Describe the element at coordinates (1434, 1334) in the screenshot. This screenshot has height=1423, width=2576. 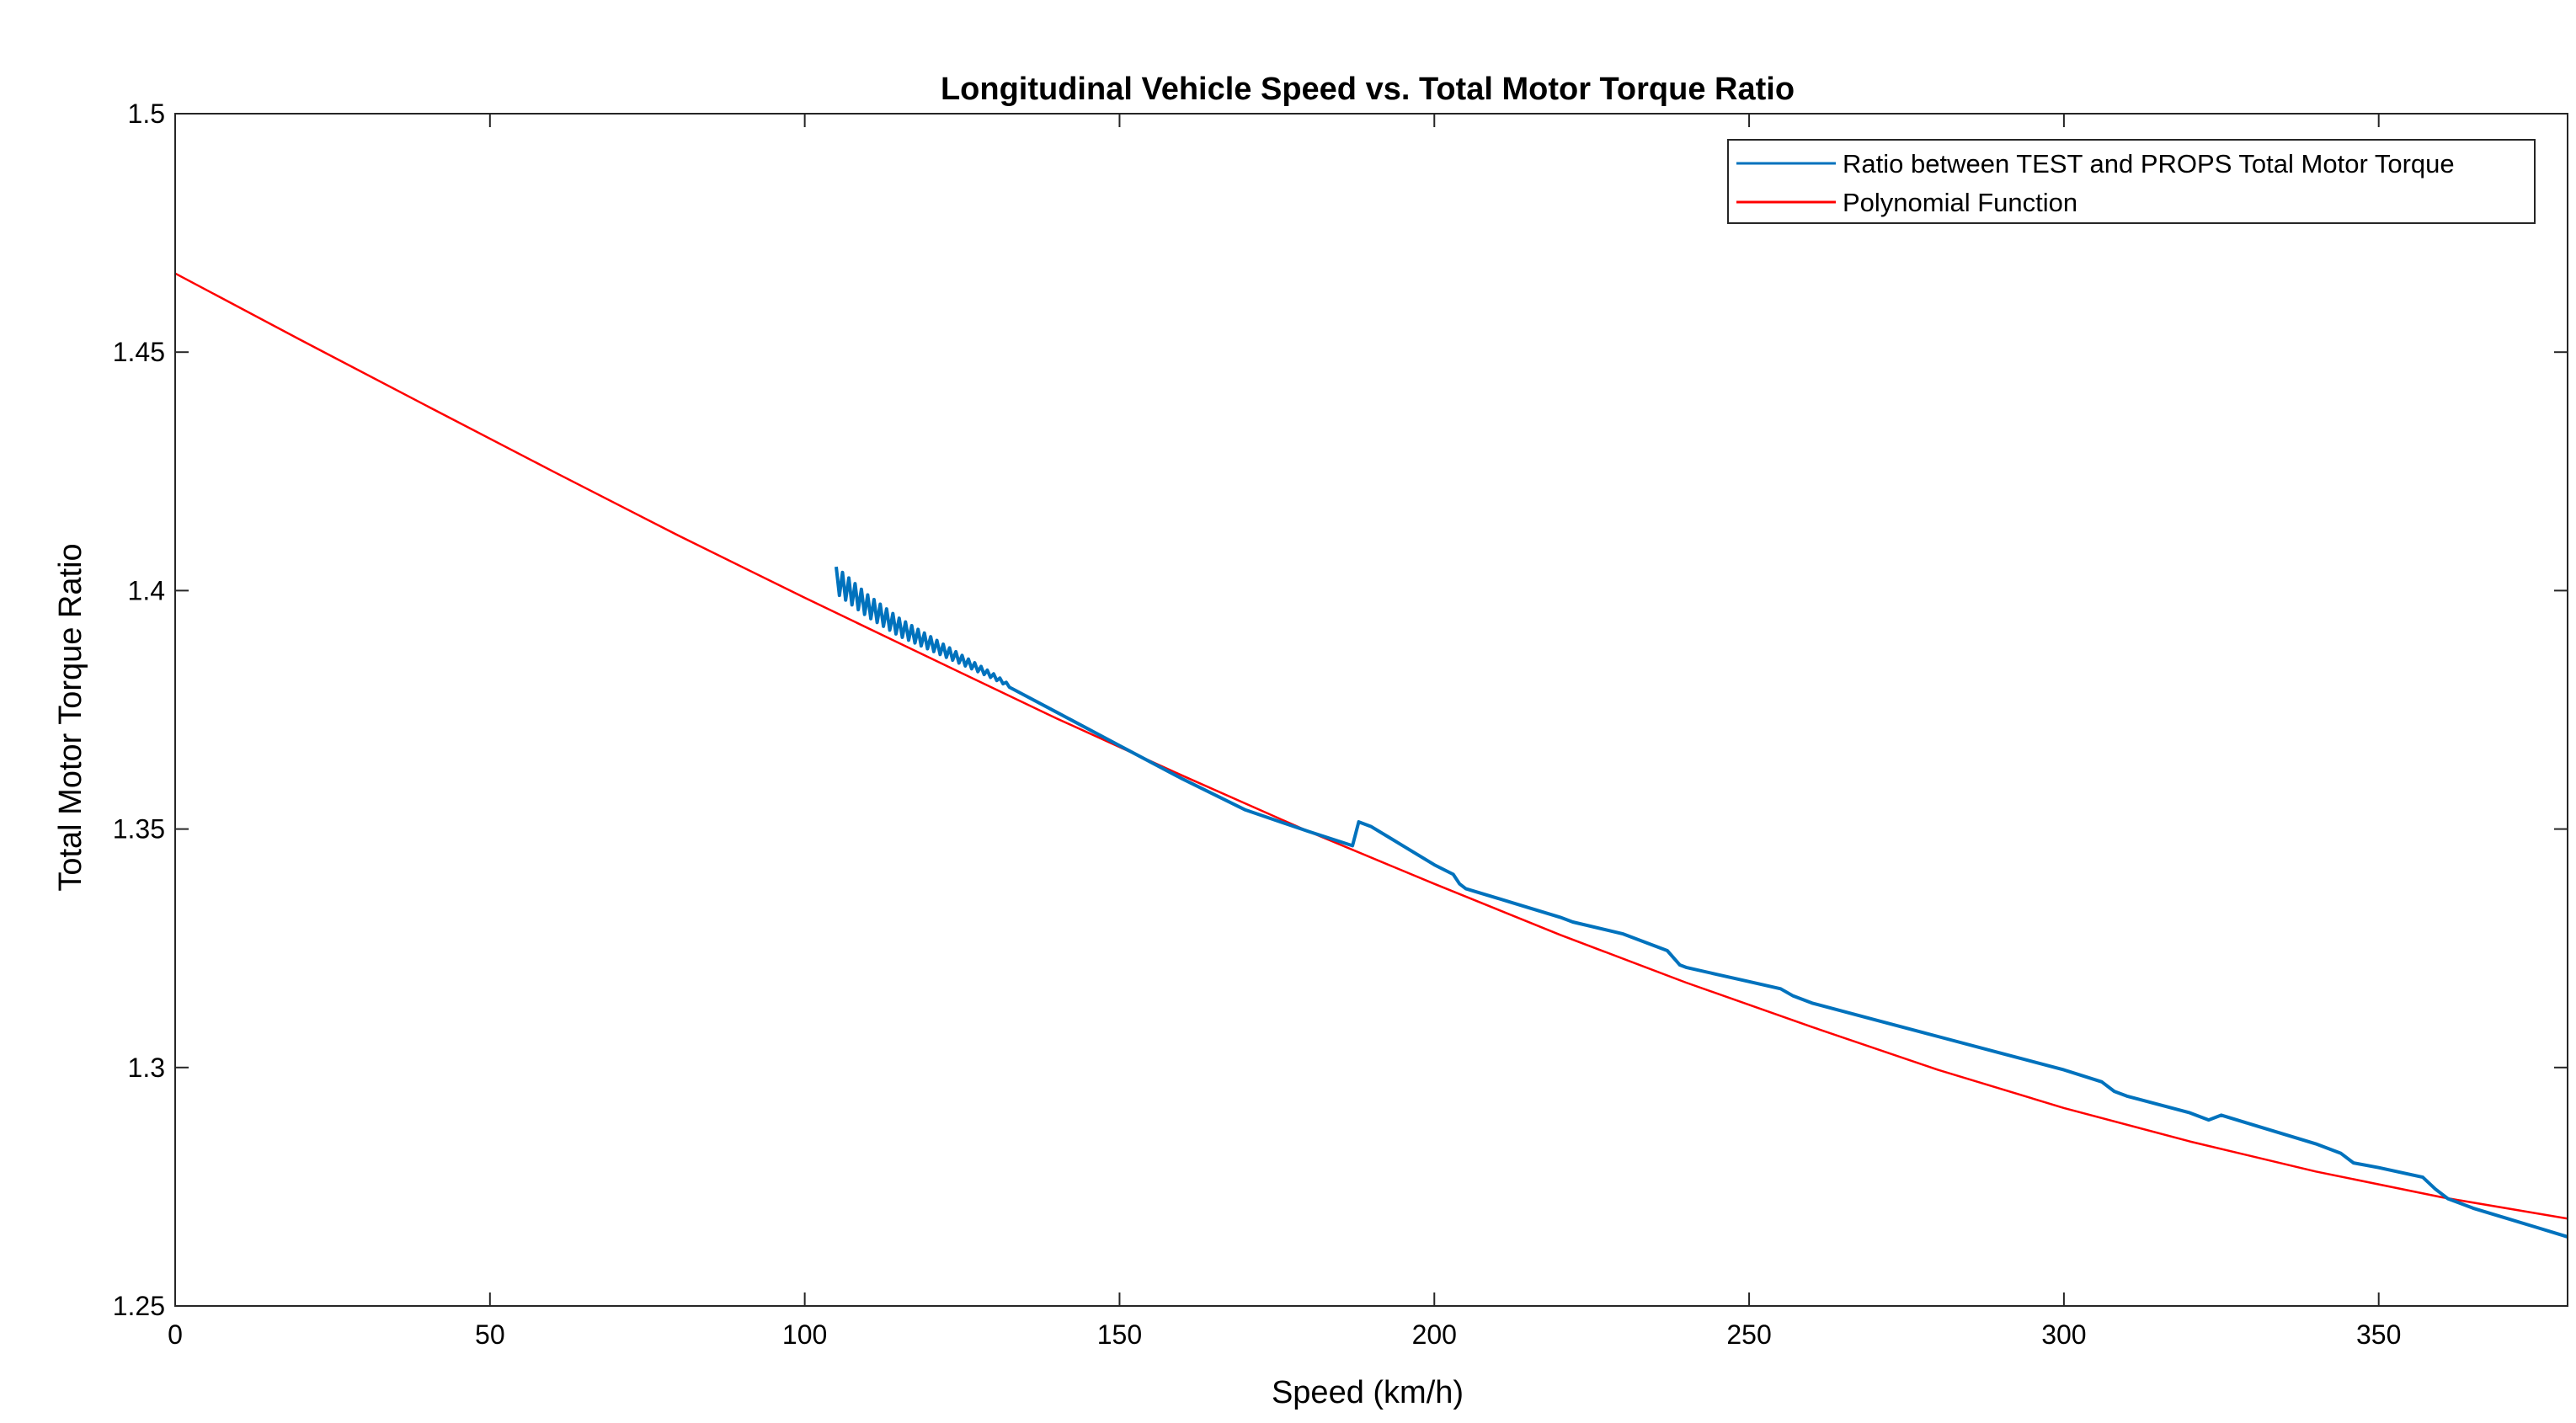
I see `x-tick-label: 200` at that location.